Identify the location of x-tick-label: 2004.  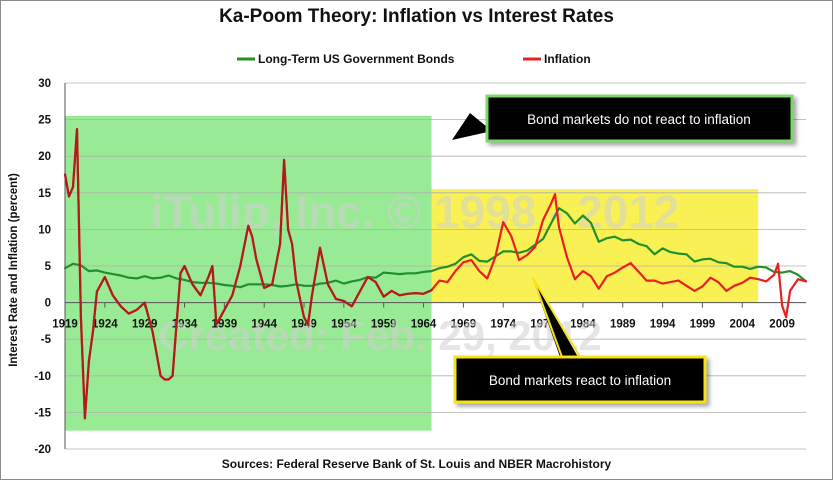
(742, 325).